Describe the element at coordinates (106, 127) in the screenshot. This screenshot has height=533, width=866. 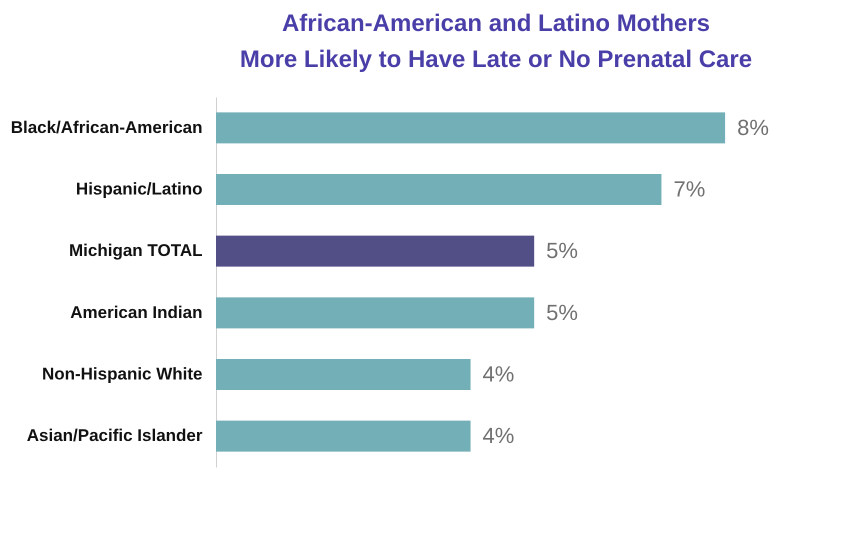
I see `y-tick-label: Black/African-American` at that location.